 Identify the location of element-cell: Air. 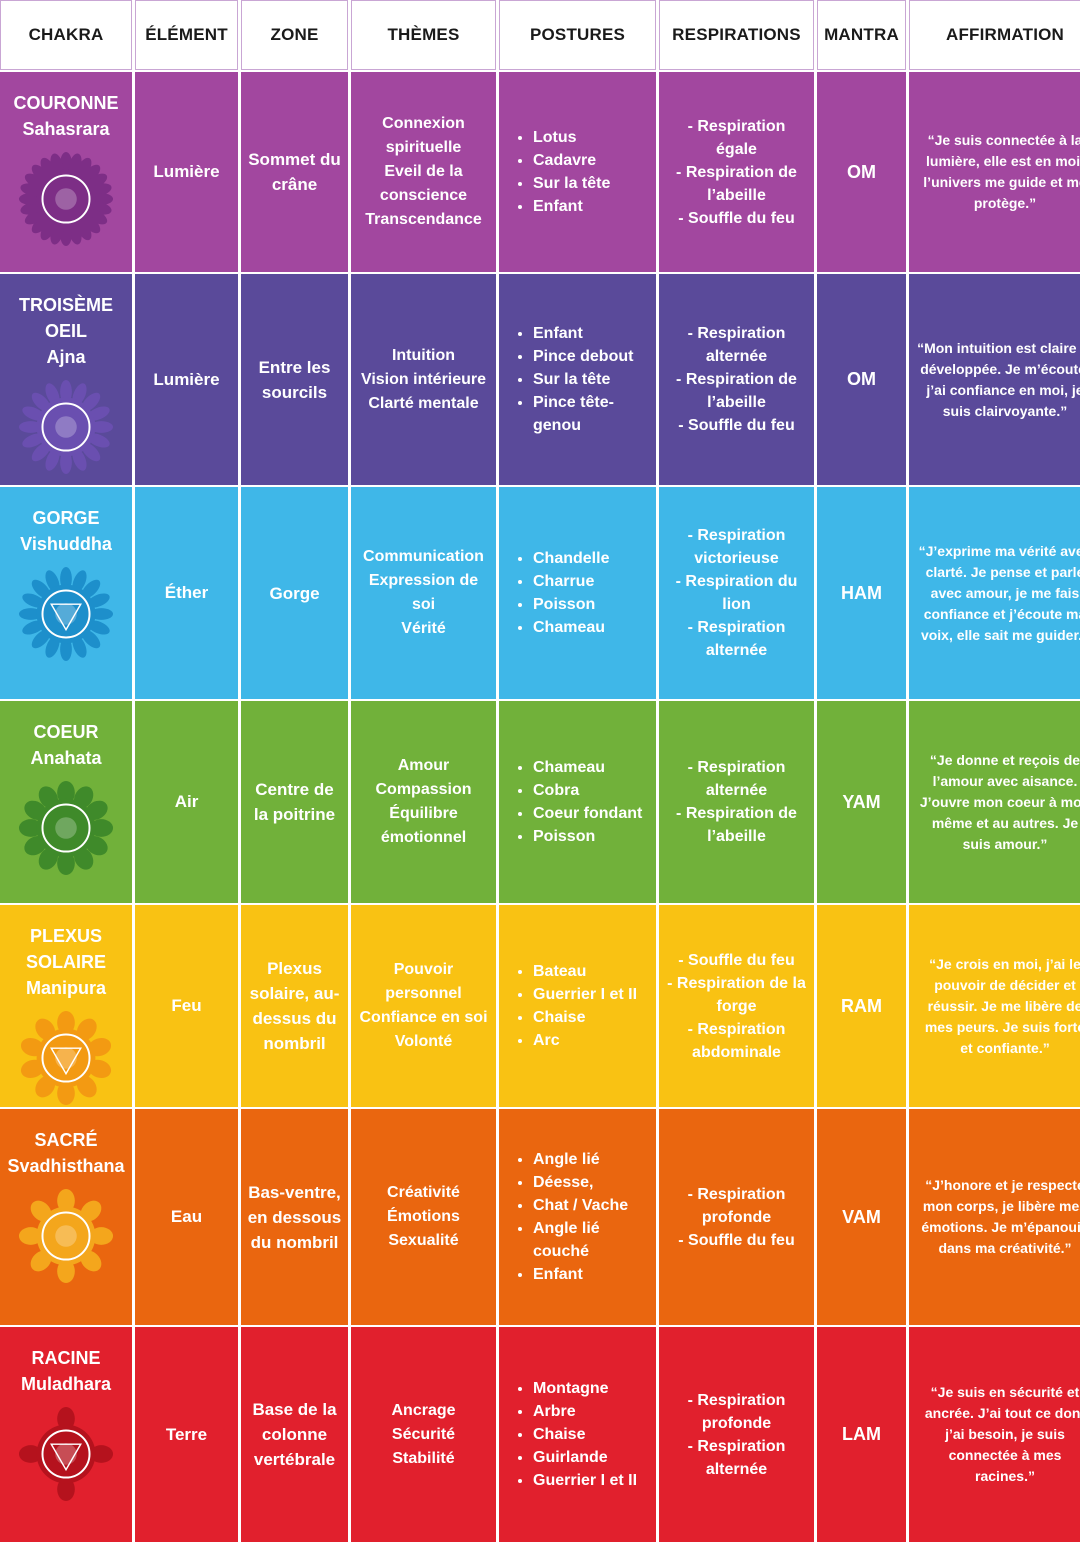
(186, 802).